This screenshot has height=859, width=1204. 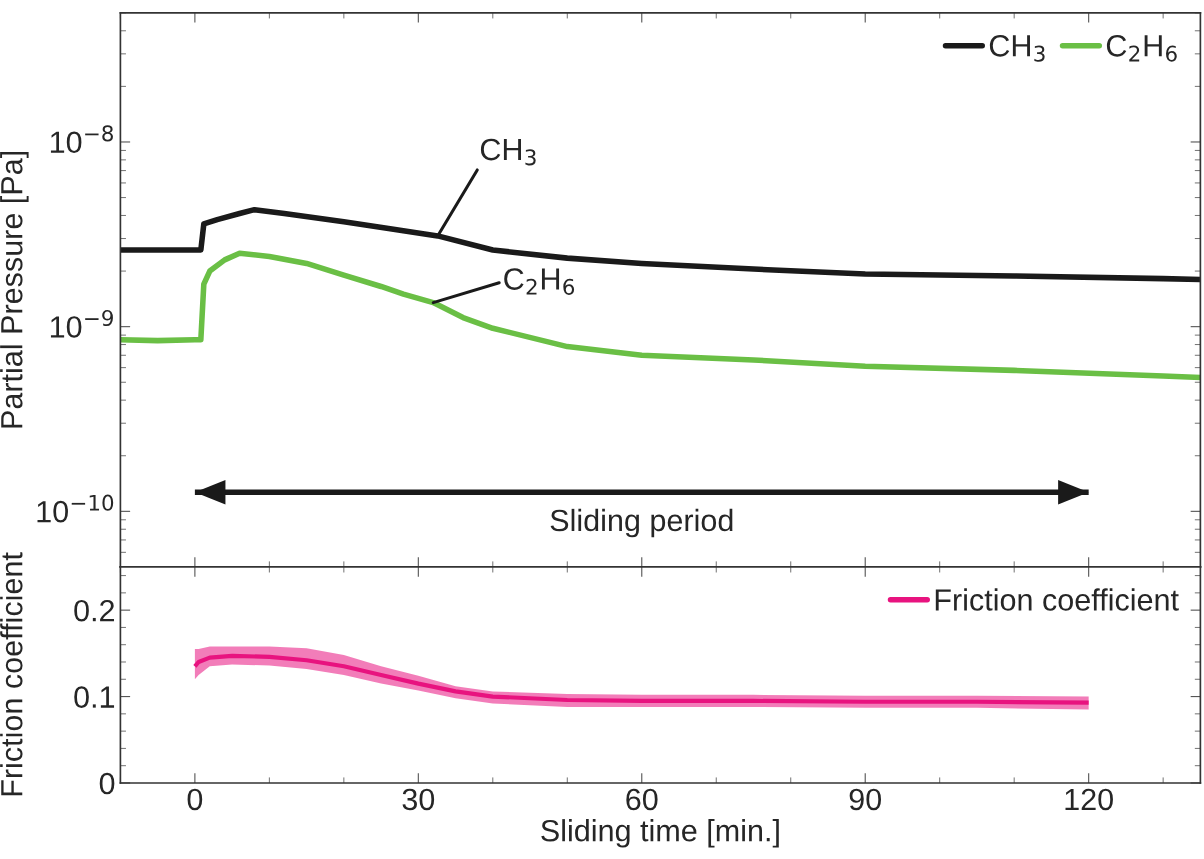 What do you see at coordinates (75, 508) in the screenshot?
I see `y-tick-label: 10$^{−10}$` at bounding box center [75, 508].